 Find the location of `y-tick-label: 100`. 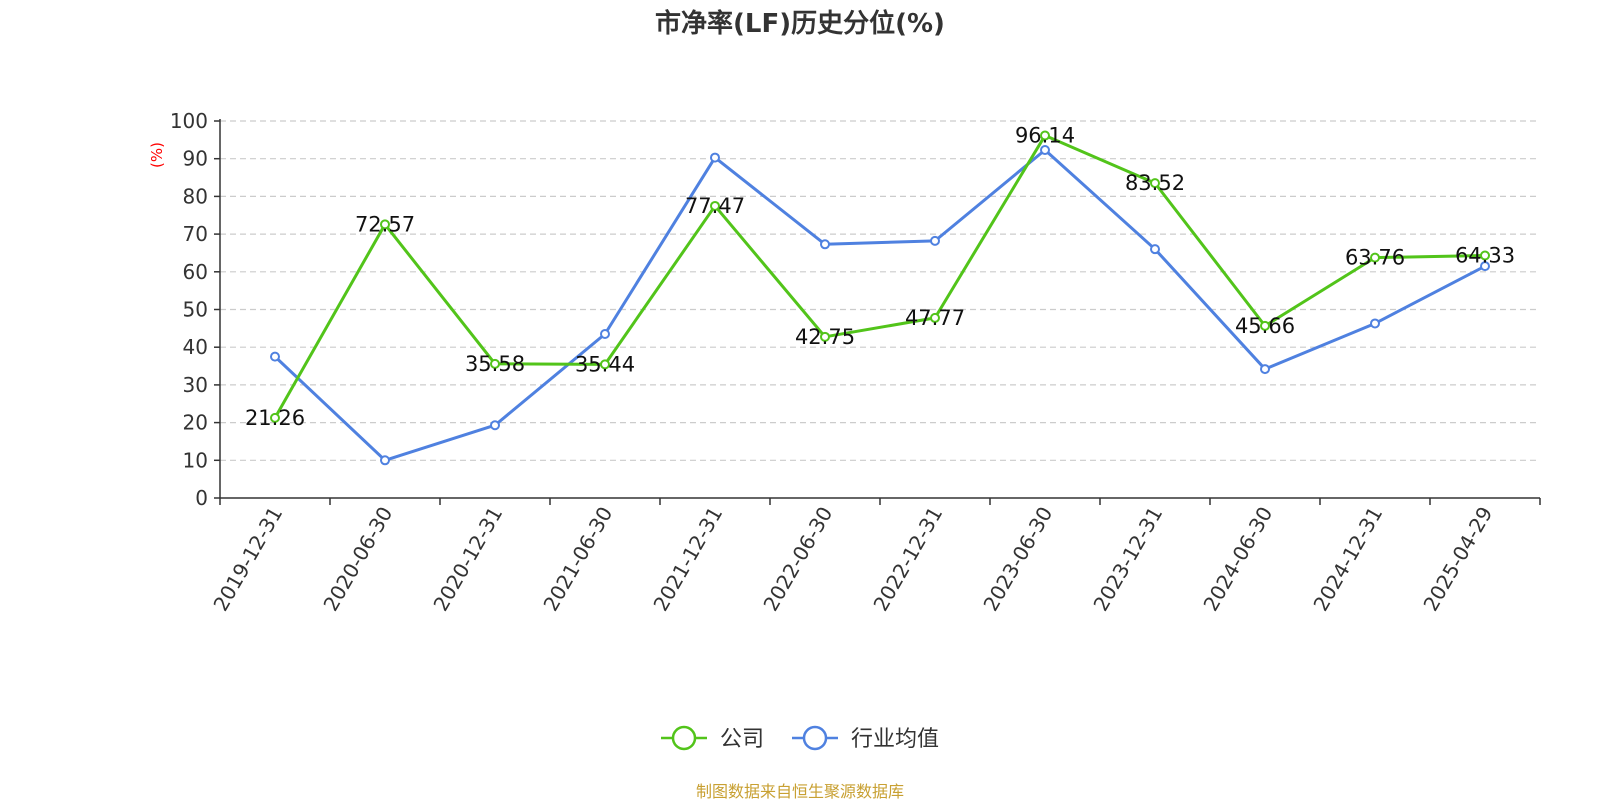

y-tick-label: 100 is located at coordinates (189, 121).